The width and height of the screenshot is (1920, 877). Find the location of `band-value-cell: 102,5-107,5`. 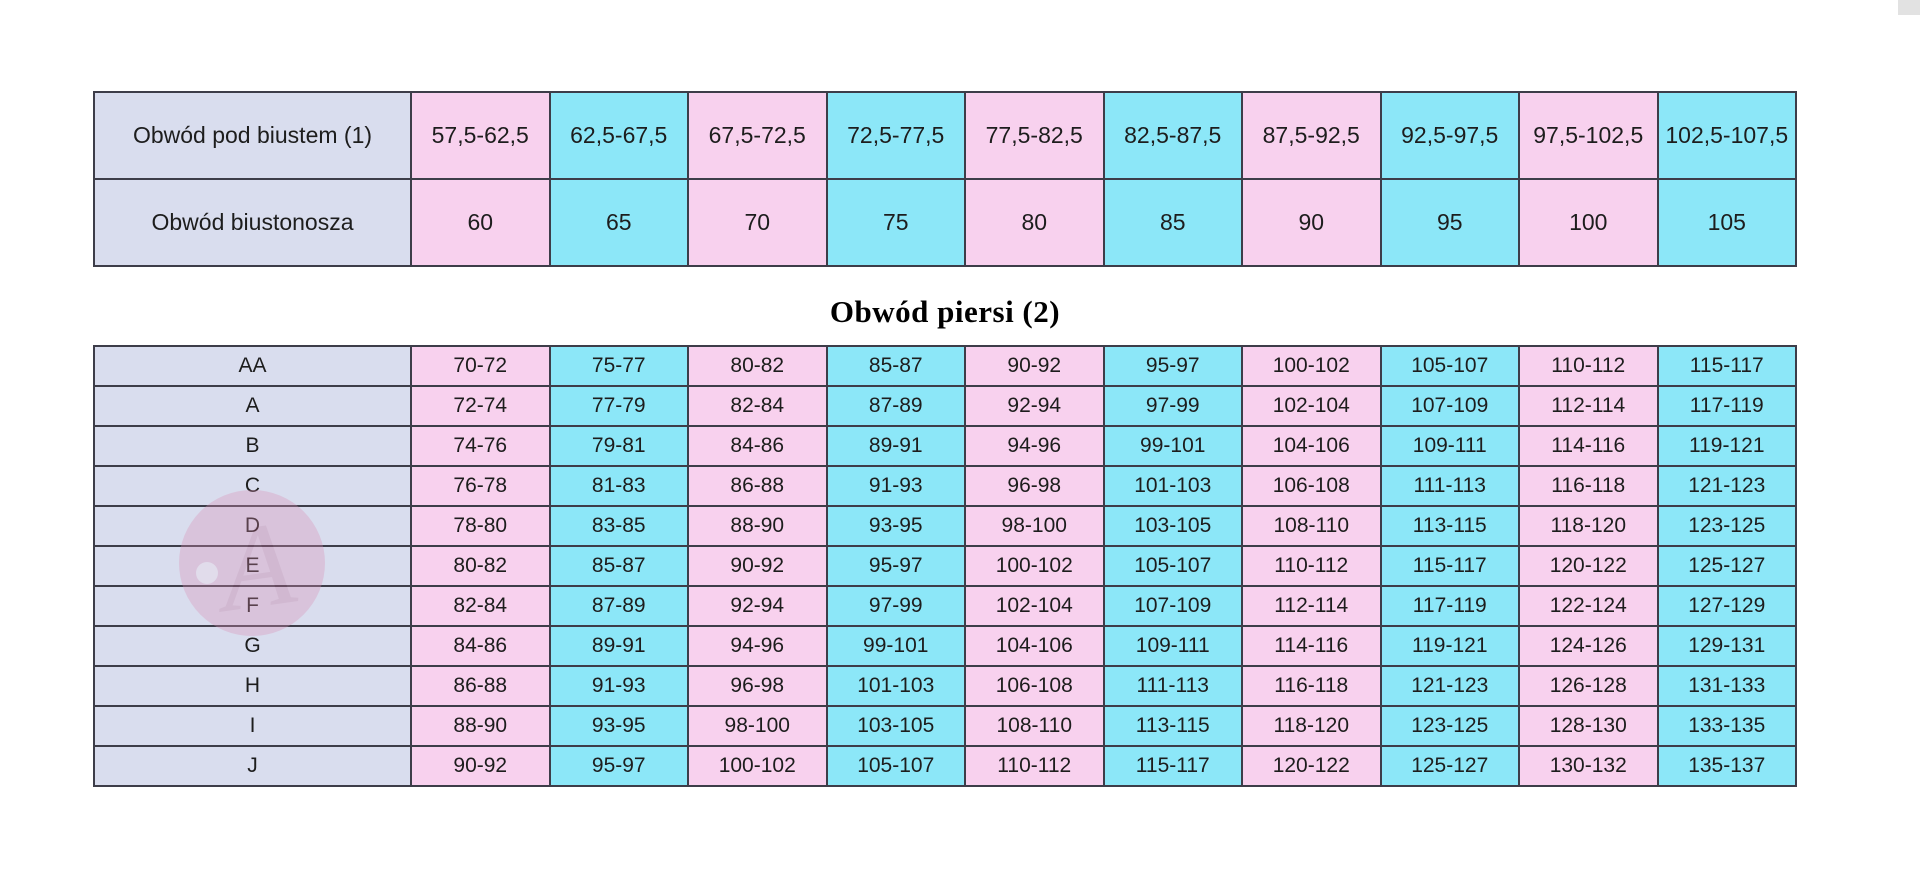

band-value-cell: 102,5-107,5 is located at coordinates (1726, 135).